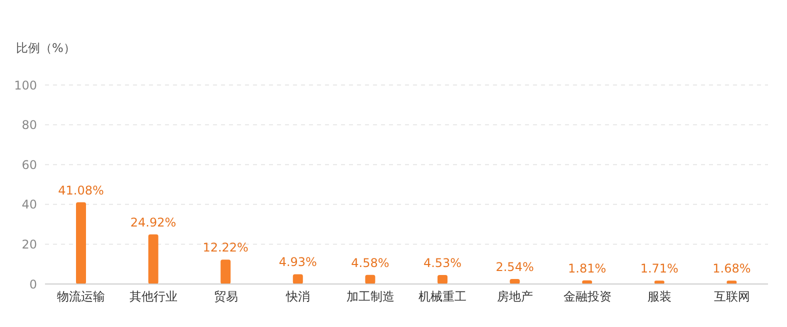  Describe the element at coordinates (587, 297) in the screenshot. I see `x-tick-label: 金融投资` at that location.